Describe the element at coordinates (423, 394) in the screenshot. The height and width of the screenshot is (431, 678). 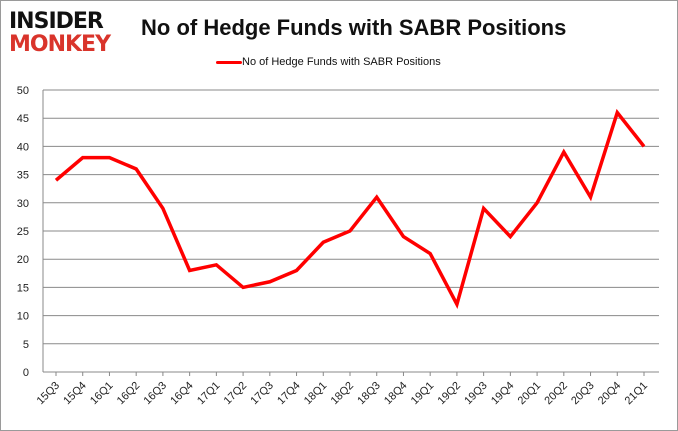
I see `x-tick-label: 19Q1` at that location.